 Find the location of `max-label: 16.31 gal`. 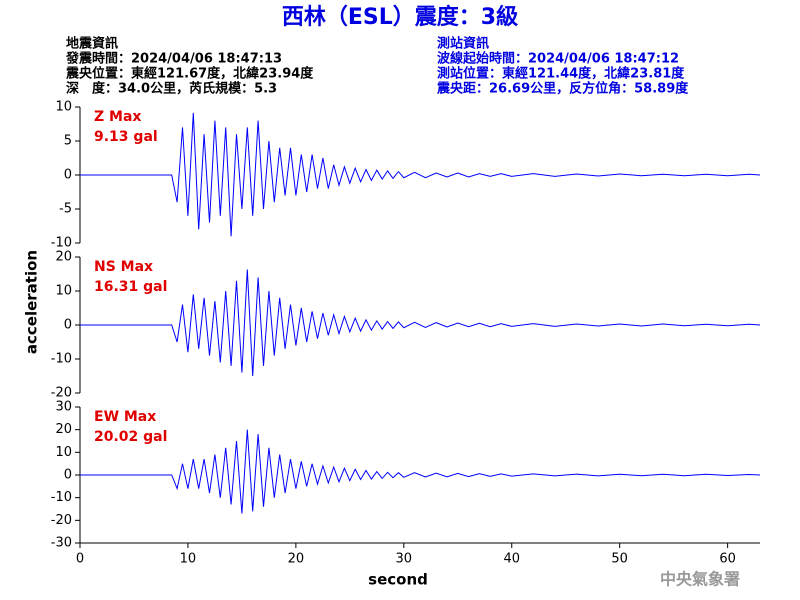

max-label: 16.31 gal is located at coordinates (130, 287).